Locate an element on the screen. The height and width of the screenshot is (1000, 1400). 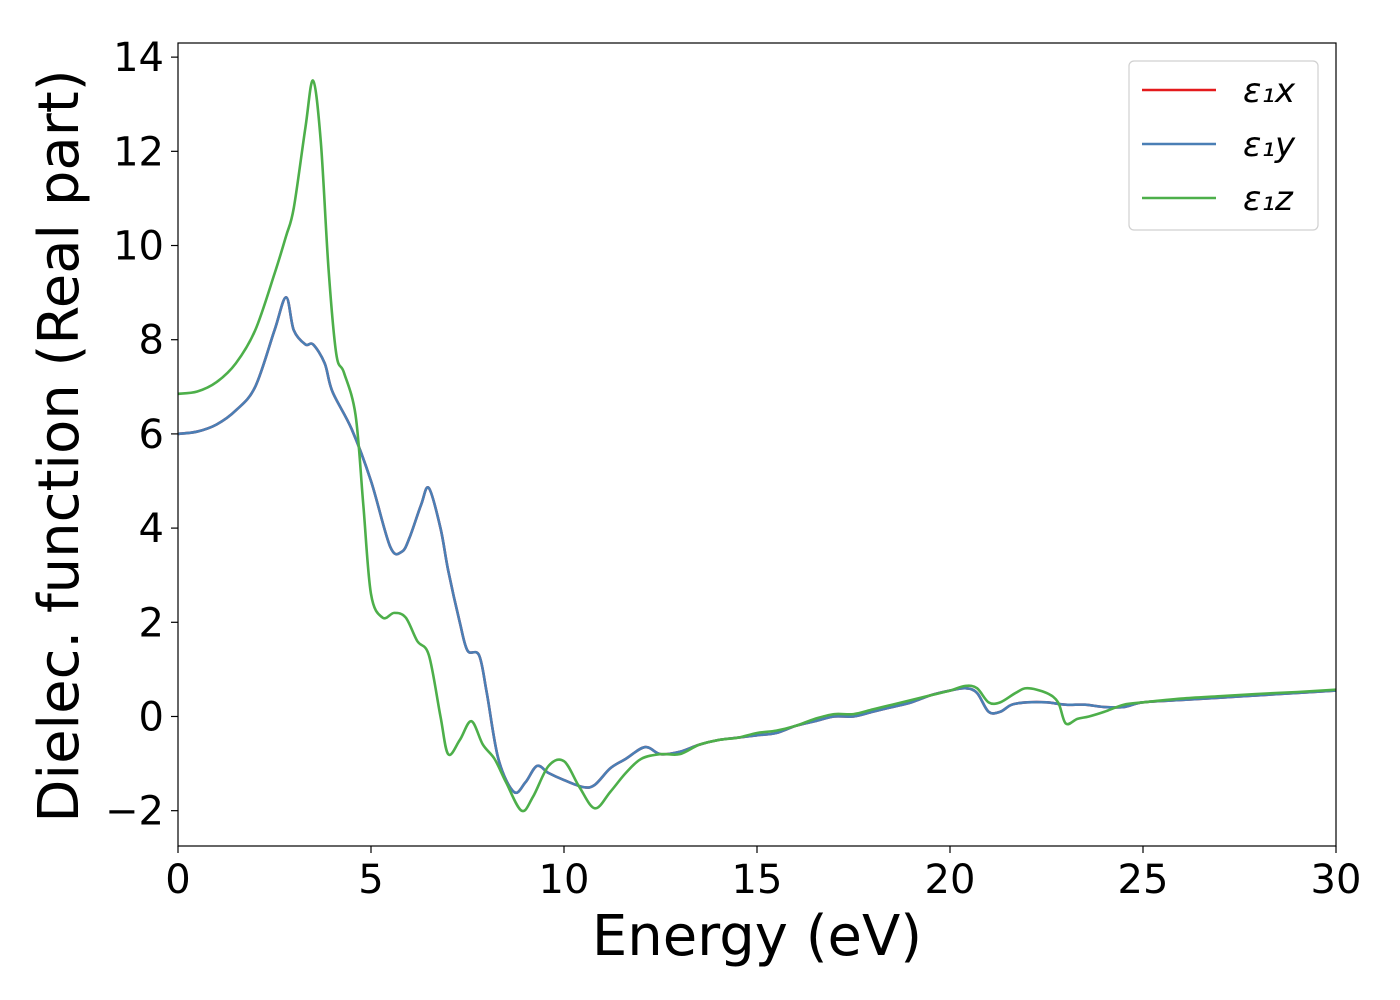
y-tick-label: 8 is located at coordinates (151, 341).